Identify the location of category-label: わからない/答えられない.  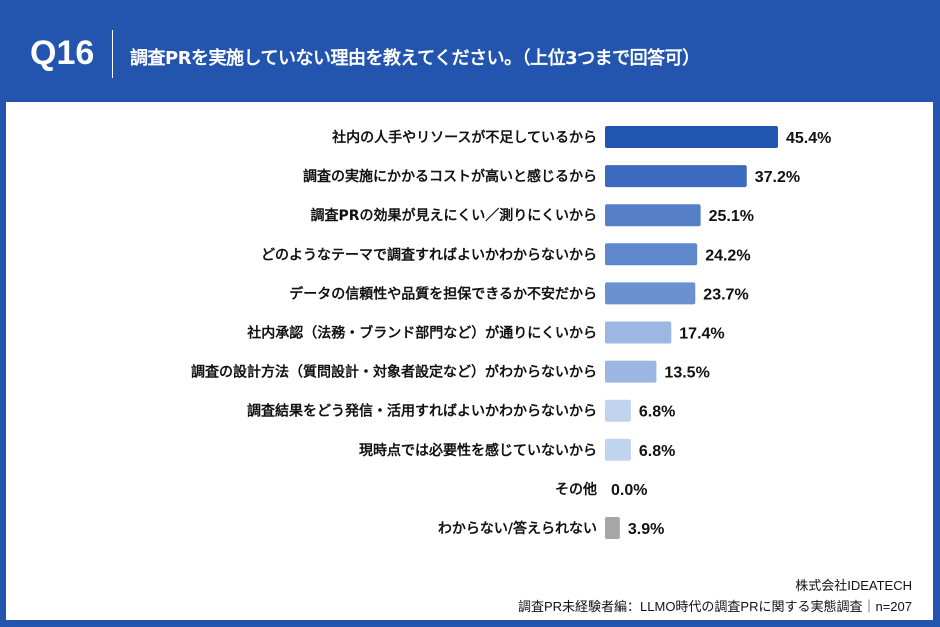
(517, 528).